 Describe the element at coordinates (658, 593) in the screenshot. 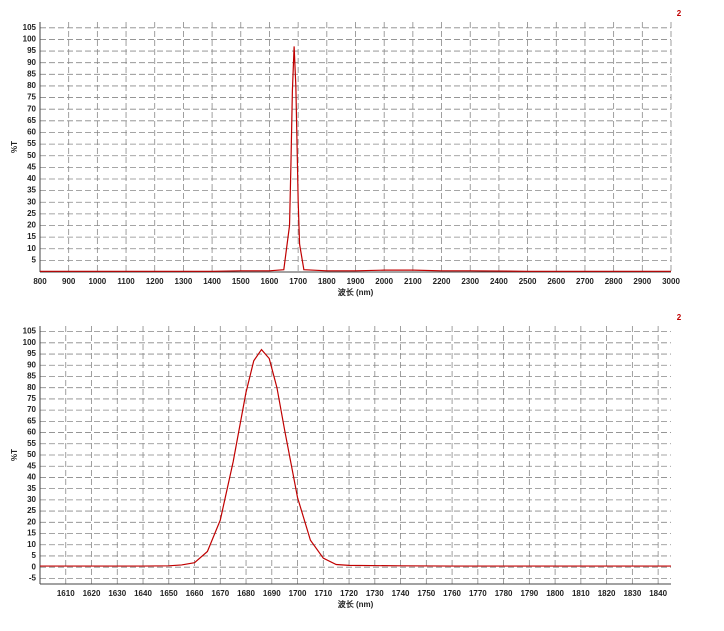

I see `x-tick-label: 1840` at that location.